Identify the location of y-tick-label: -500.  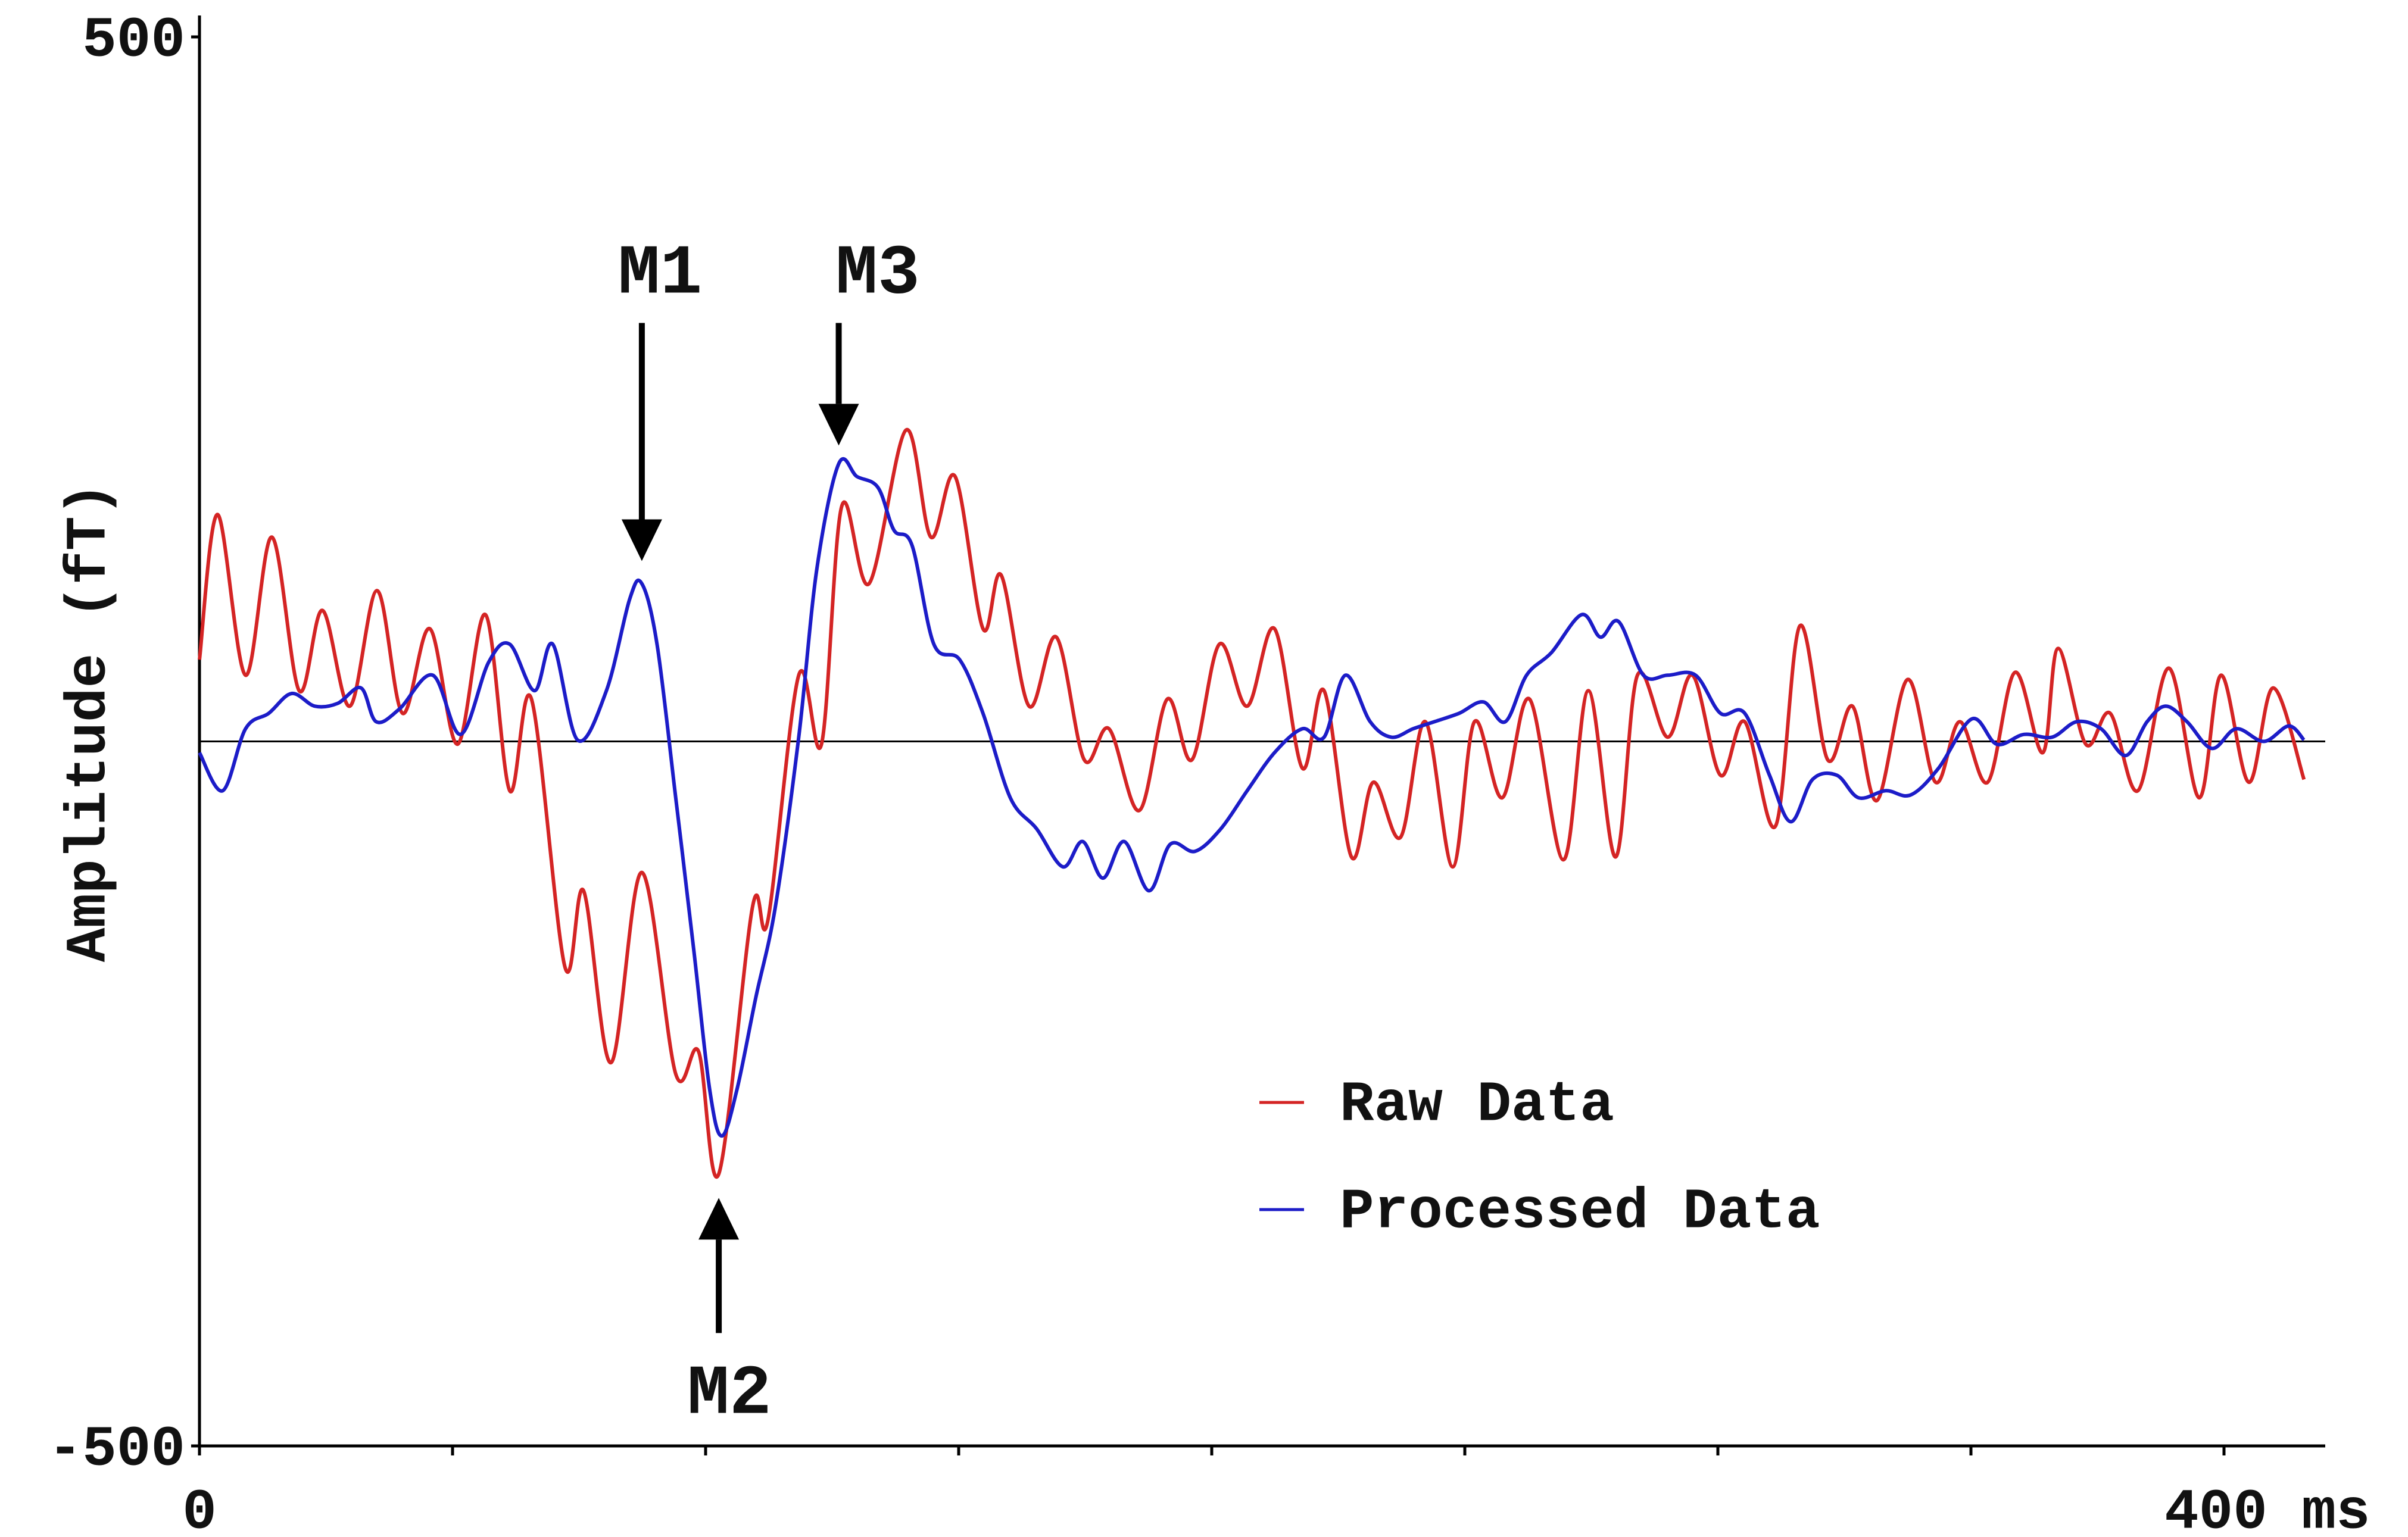
(116, 1449).